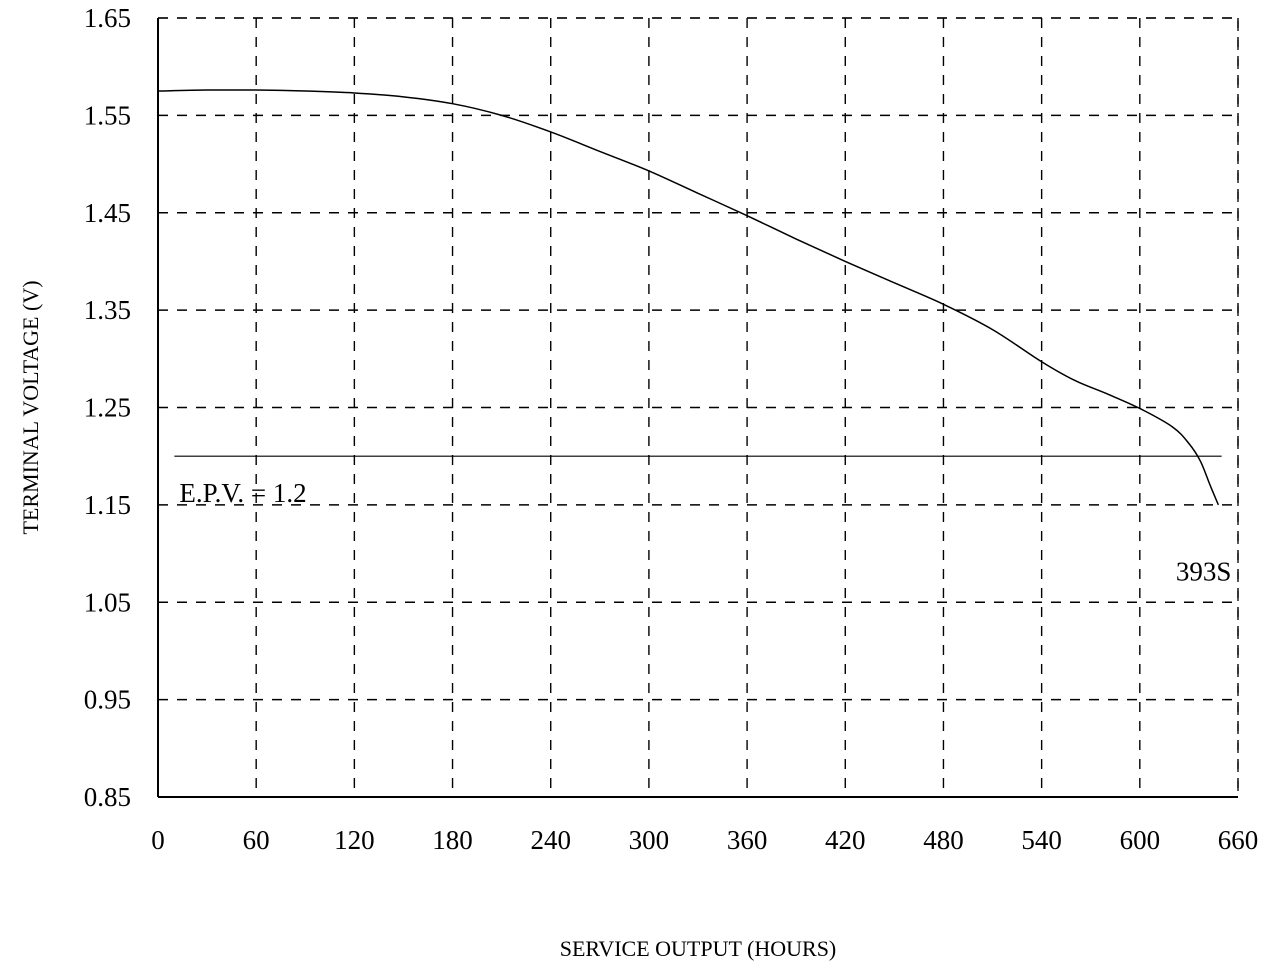  Describe the element at coordinates (107, 213) in the screenshot. I see `y-tick-label-1.45: 1.45` at that location.